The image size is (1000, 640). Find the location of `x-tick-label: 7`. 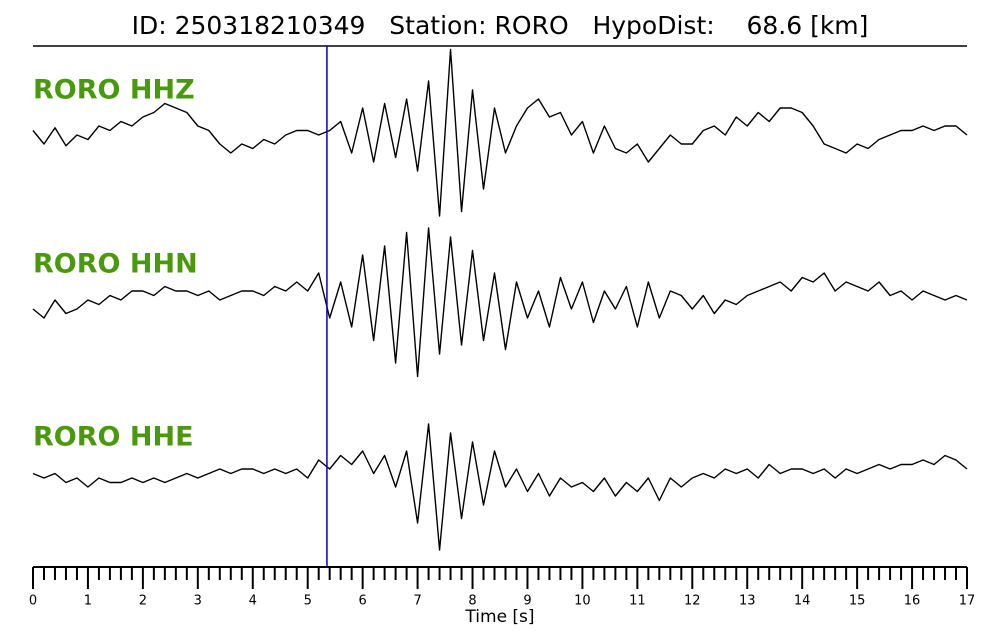

x-tick-label: 7 is located at coordinates (417, 601).